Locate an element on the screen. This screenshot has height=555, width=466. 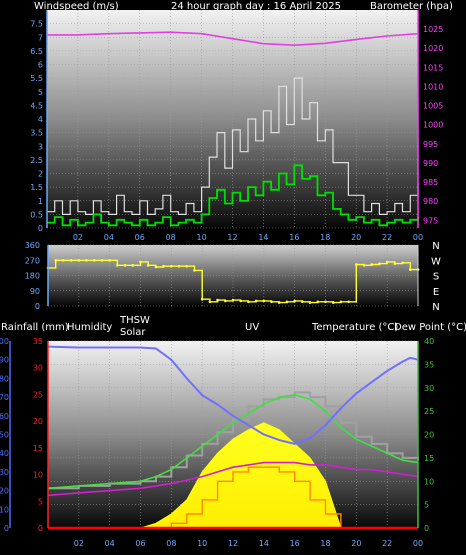
rainfall-tick-label: 10 is located at coordinates (38, 475).